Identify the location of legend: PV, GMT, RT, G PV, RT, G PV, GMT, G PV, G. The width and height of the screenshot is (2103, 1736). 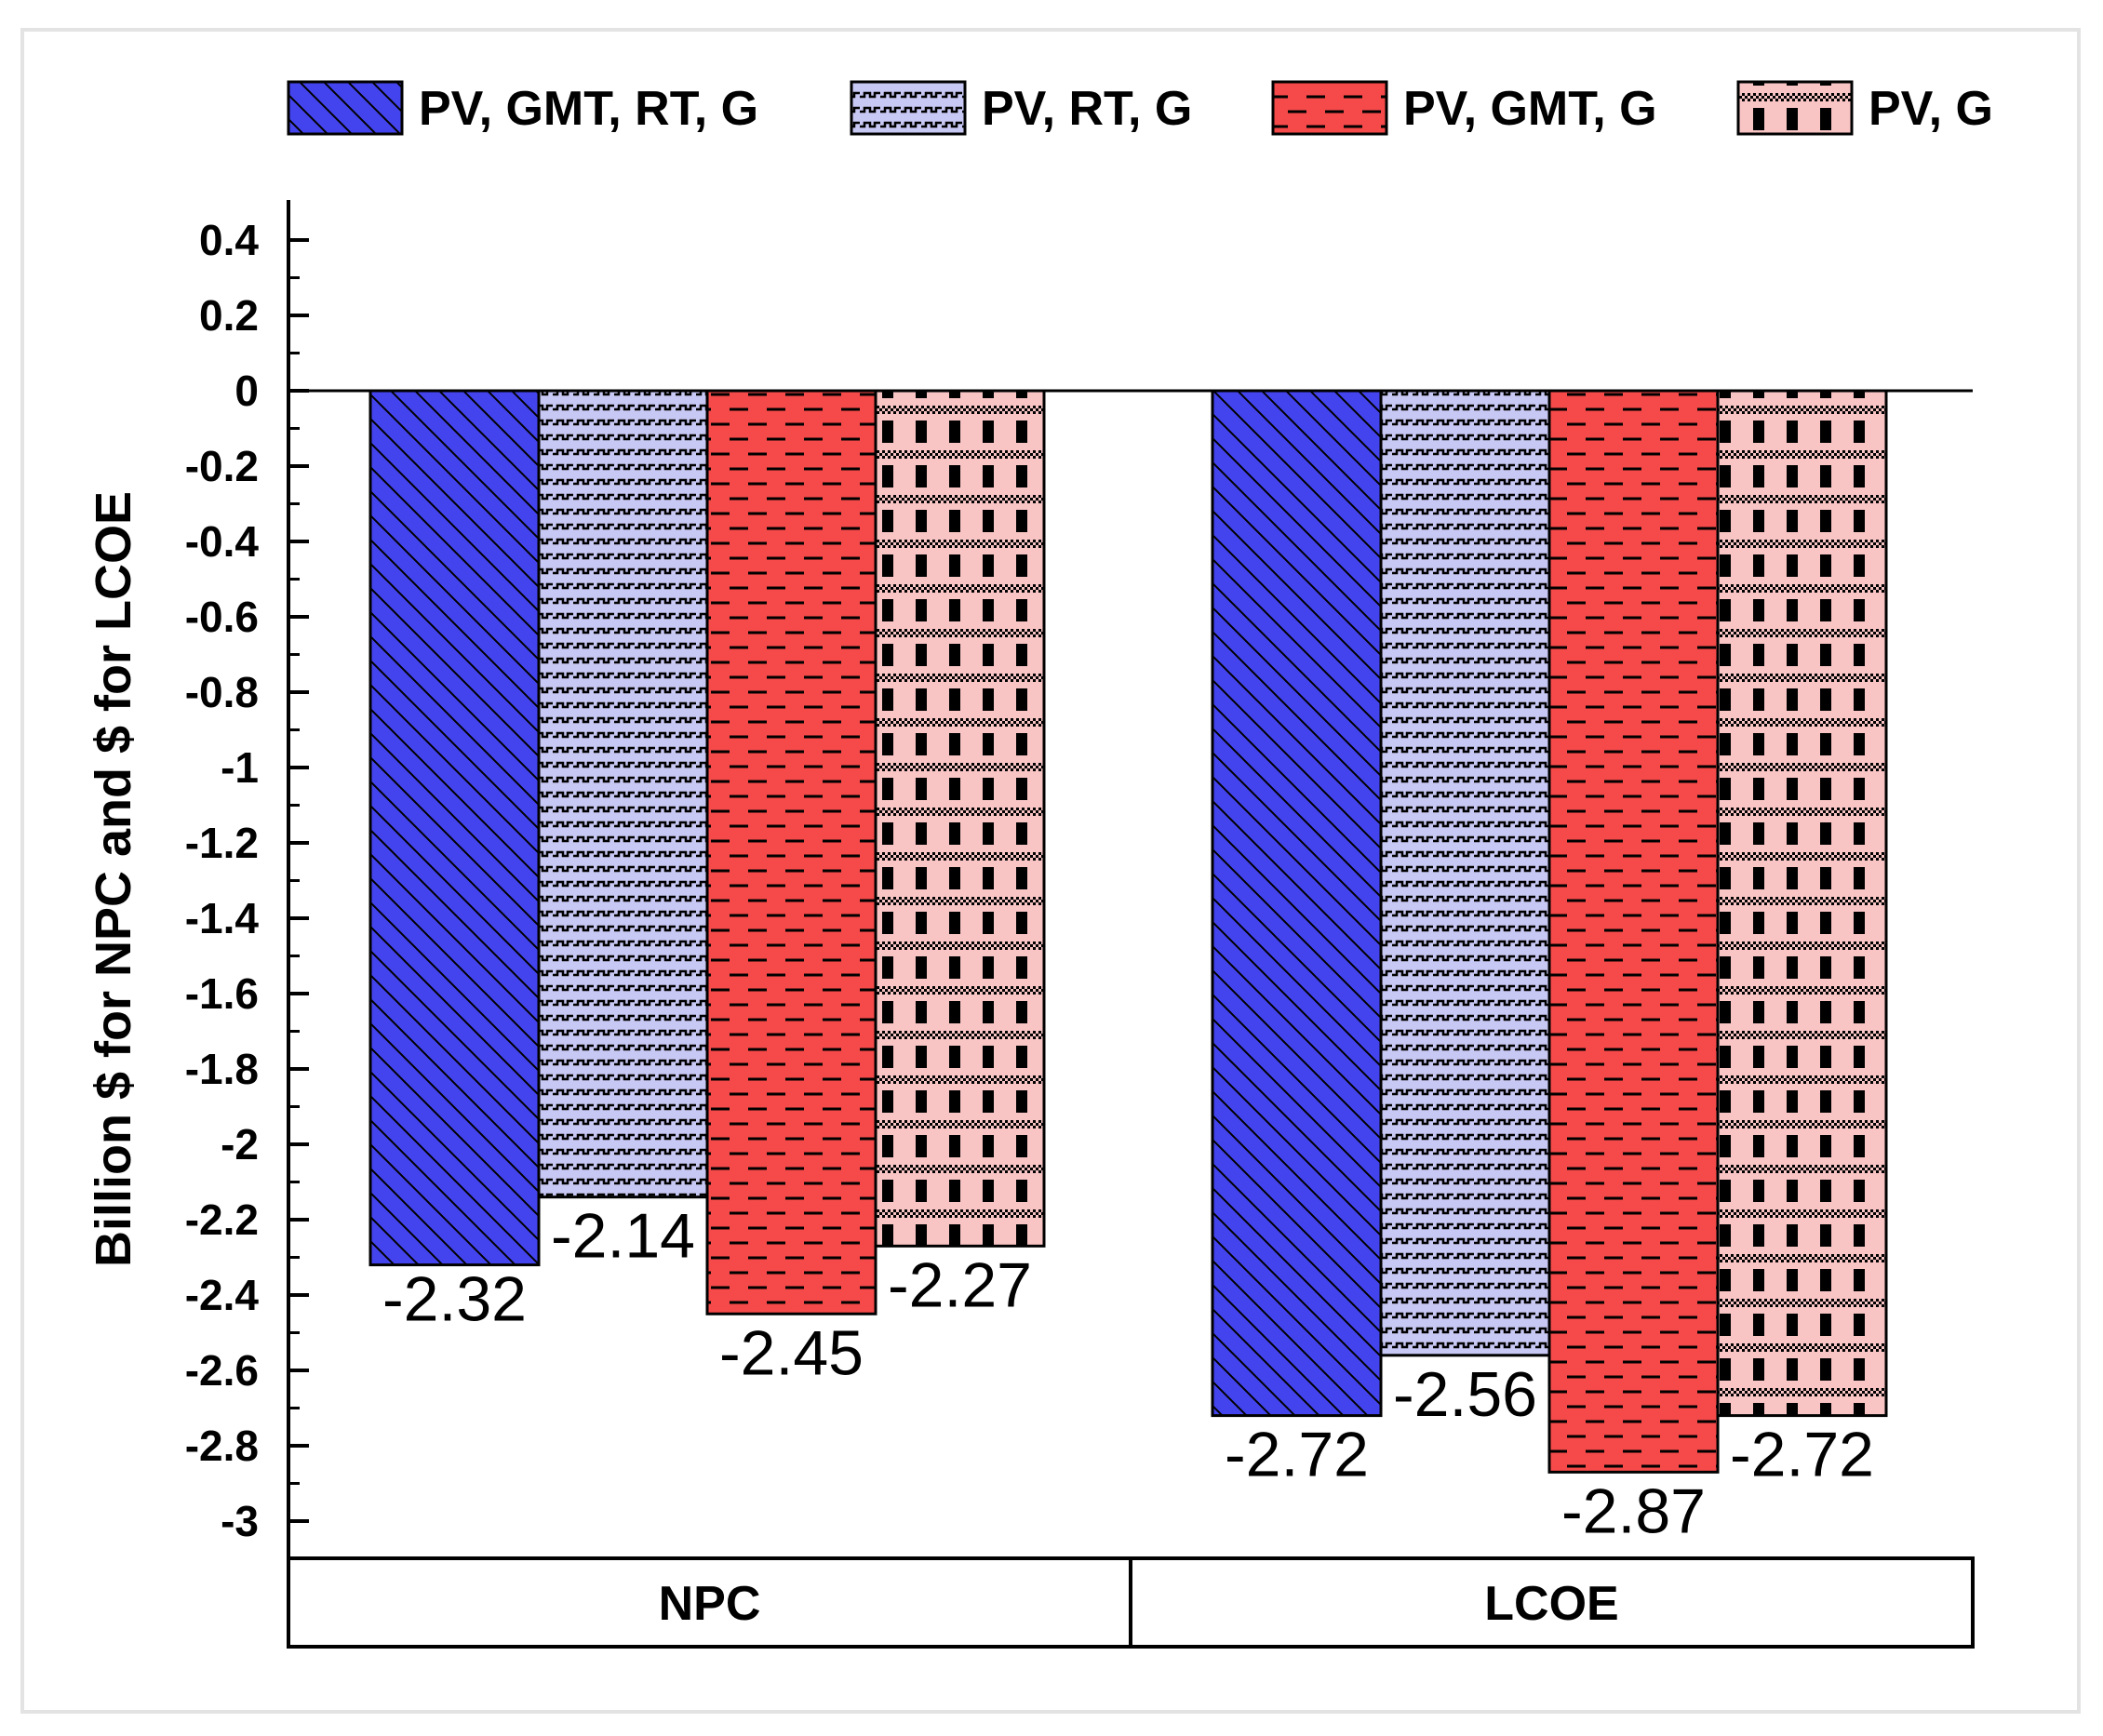
(1140, 108).